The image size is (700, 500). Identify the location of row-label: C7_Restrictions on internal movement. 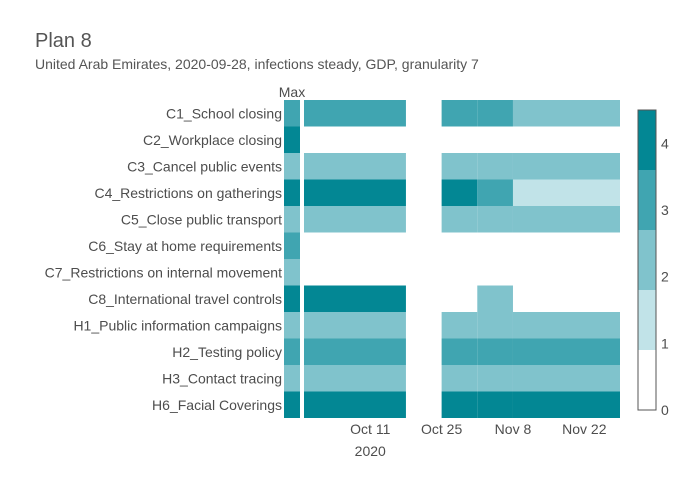
(163, 272).